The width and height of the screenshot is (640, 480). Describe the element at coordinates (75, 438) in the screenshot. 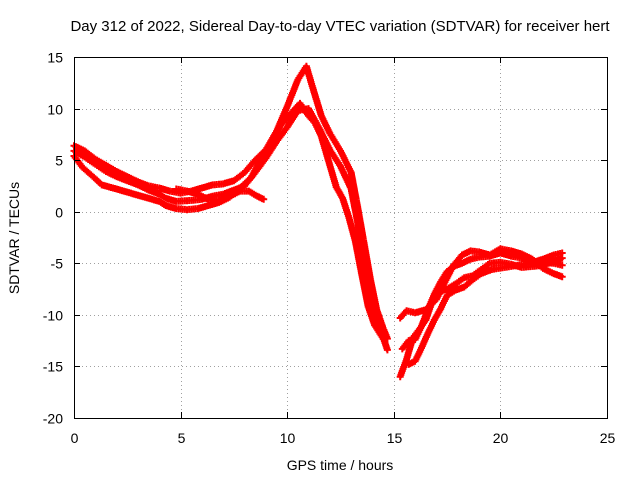

I see `x-tick-label: 0` at that location.